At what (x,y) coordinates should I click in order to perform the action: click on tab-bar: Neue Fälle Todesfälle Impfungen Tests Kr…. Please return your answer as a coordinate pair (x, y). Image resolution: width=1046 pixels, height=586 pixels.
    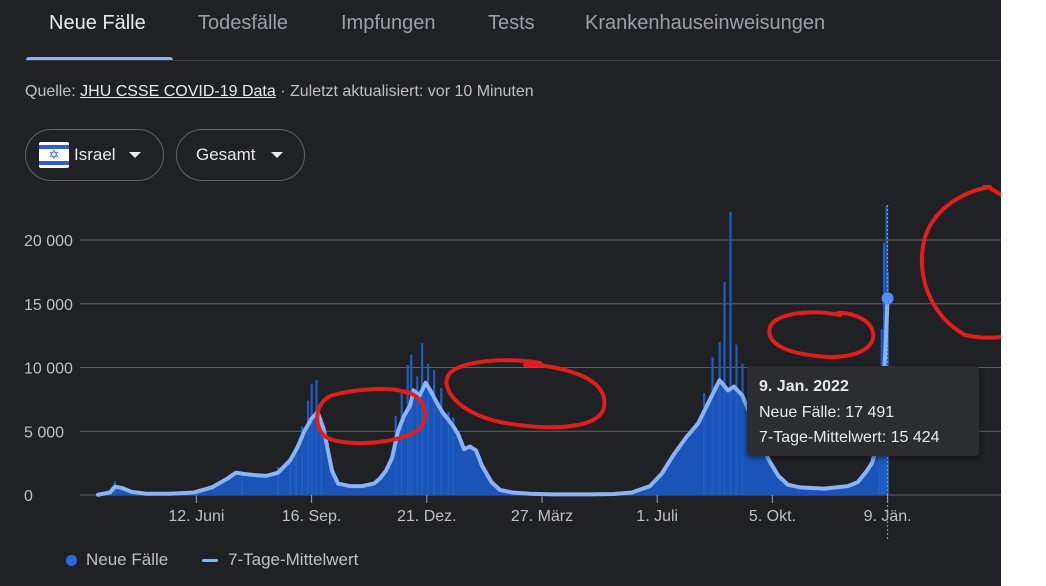
    Looking at the image, I should click on (500, 30).